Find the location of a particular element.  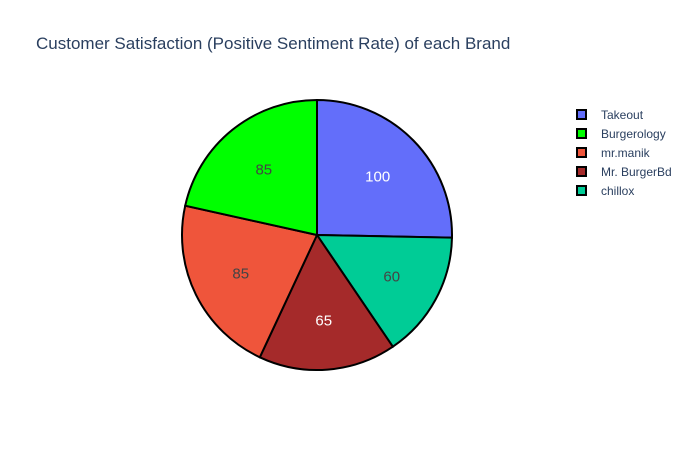

legend-item-chillox: chillox is located at coordinates (624, 190).